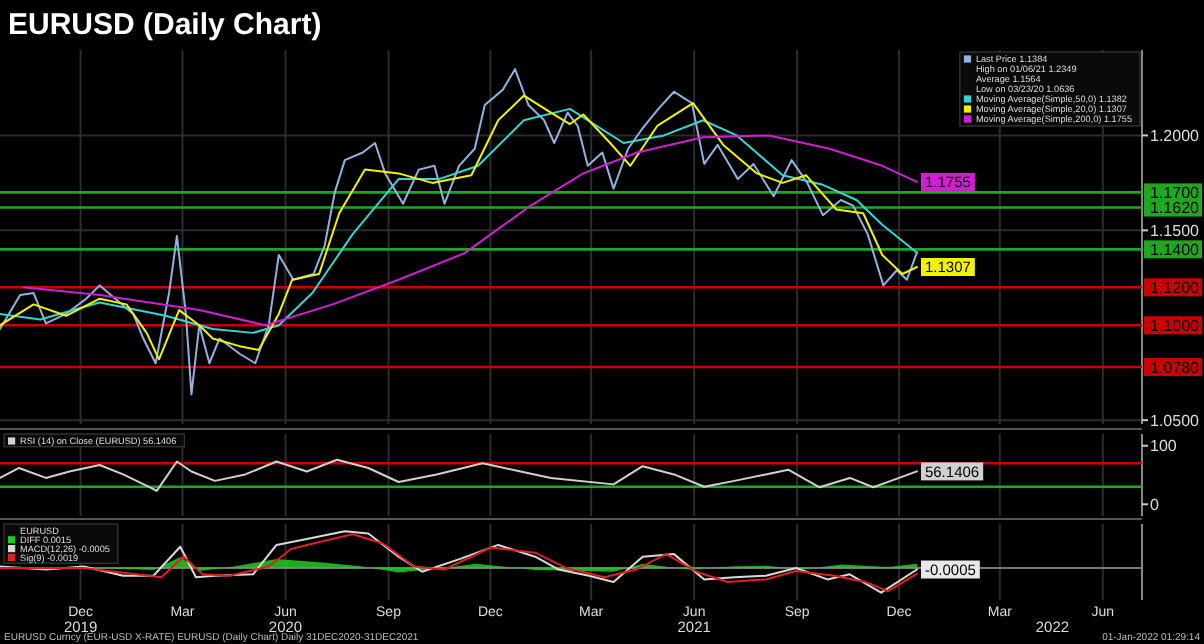  I want to click on ref-line-label: 1.0780, so click(1175, 367).